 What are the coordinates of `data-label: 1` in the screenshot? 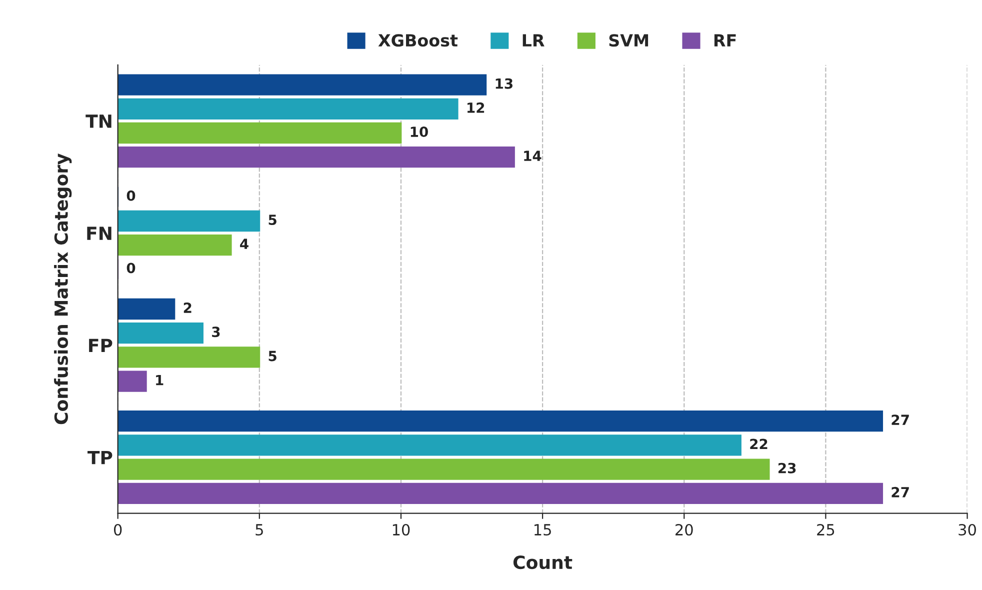 It's located at (160, 380).